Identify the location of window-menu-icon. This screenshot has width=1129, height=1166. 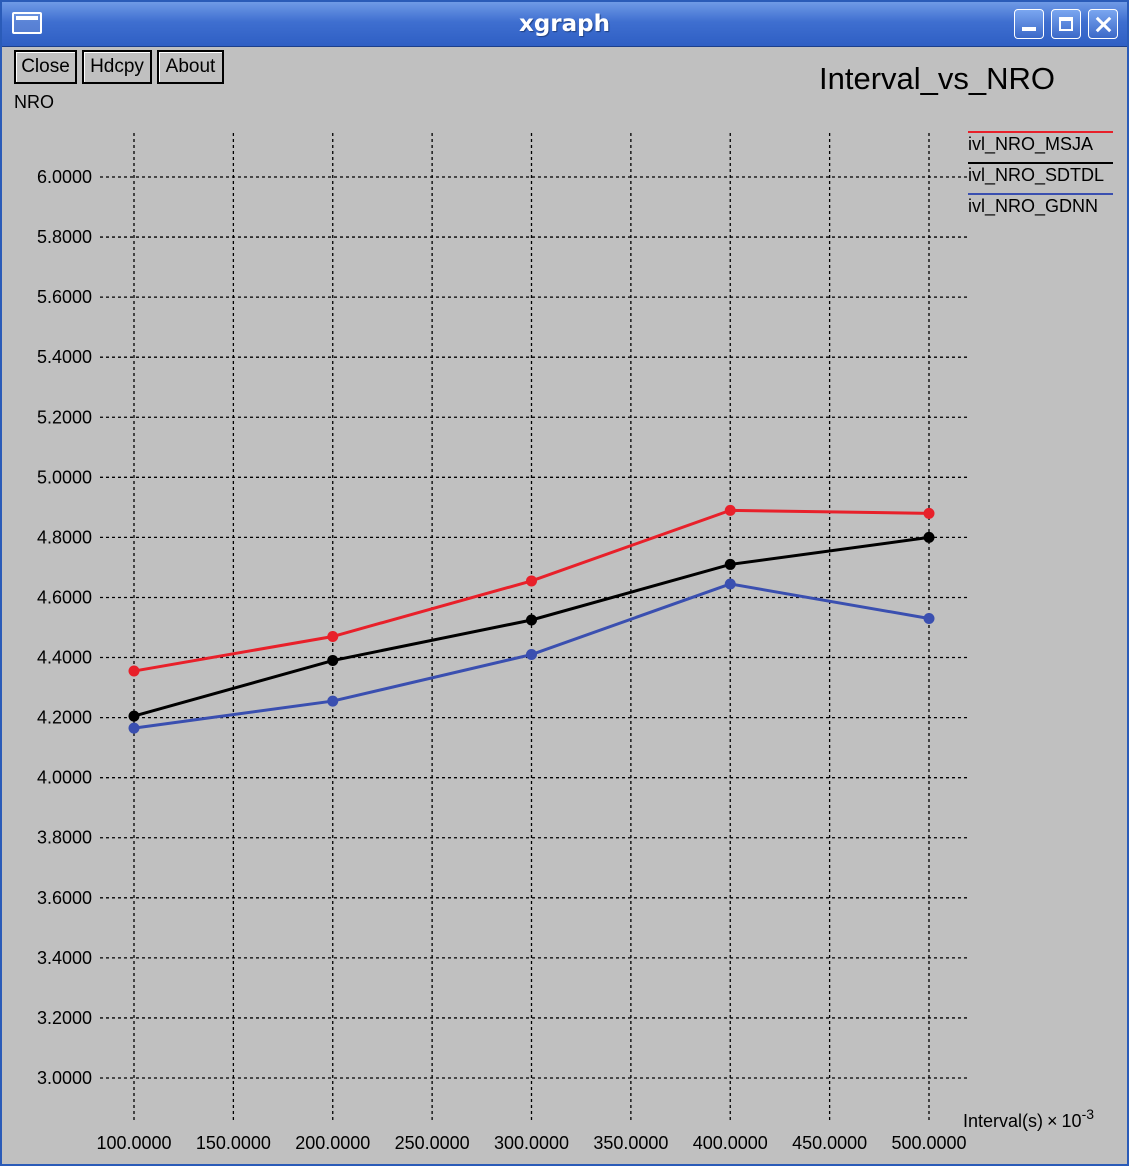
(27, 23).